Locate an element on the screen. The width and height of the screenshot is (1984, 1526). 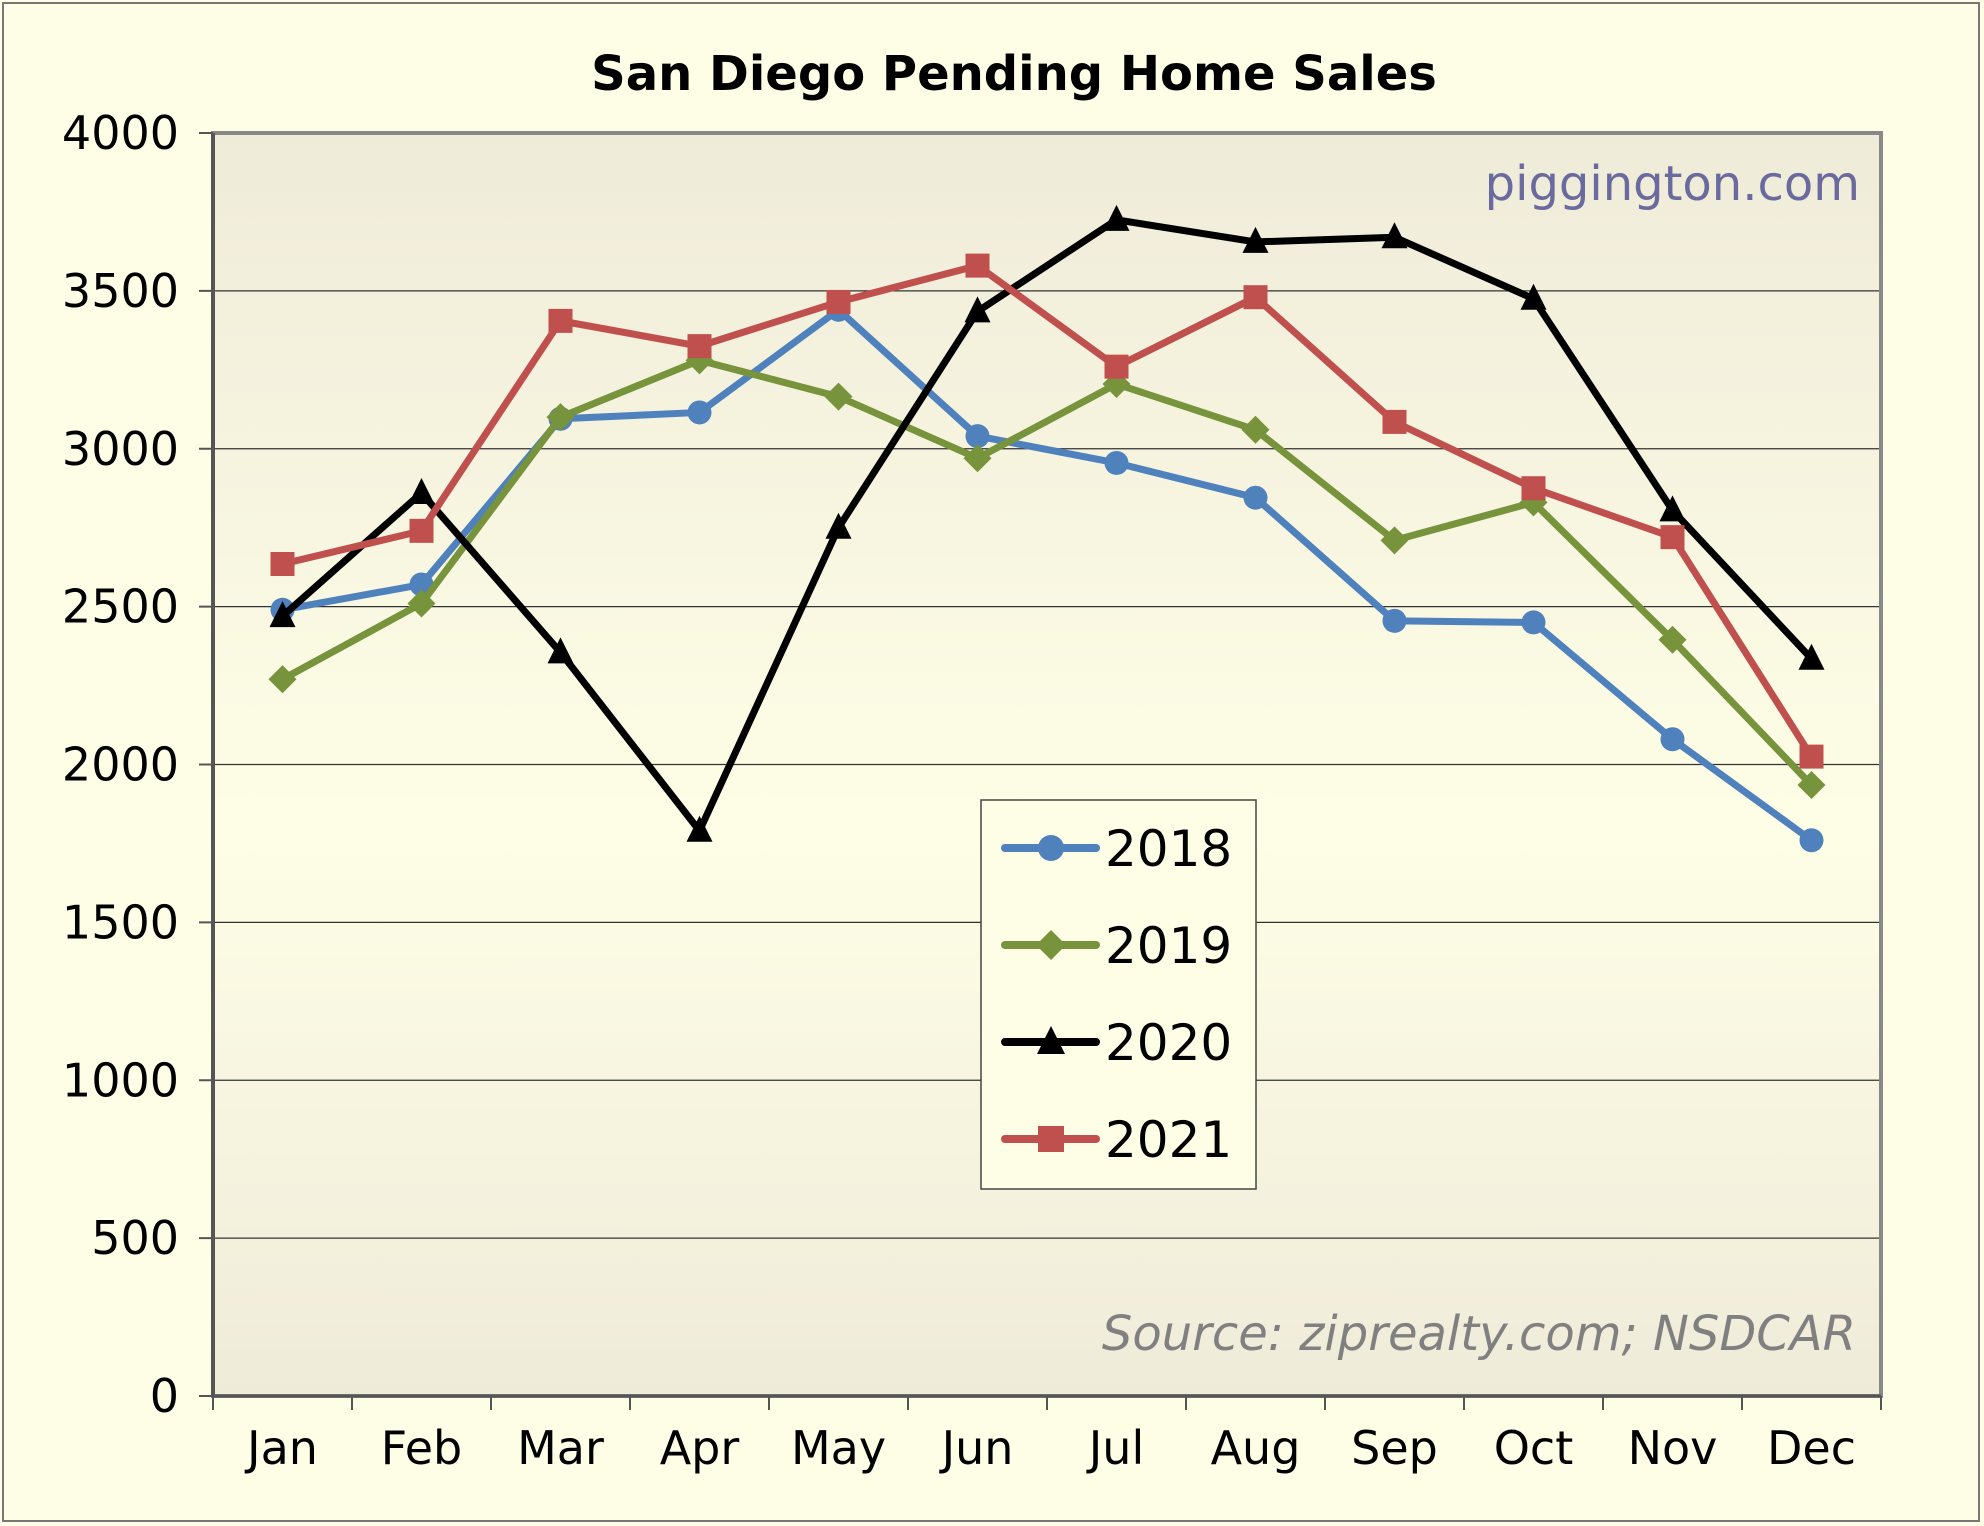
watermark: piggington.com is located at coordinates (1672, 184).